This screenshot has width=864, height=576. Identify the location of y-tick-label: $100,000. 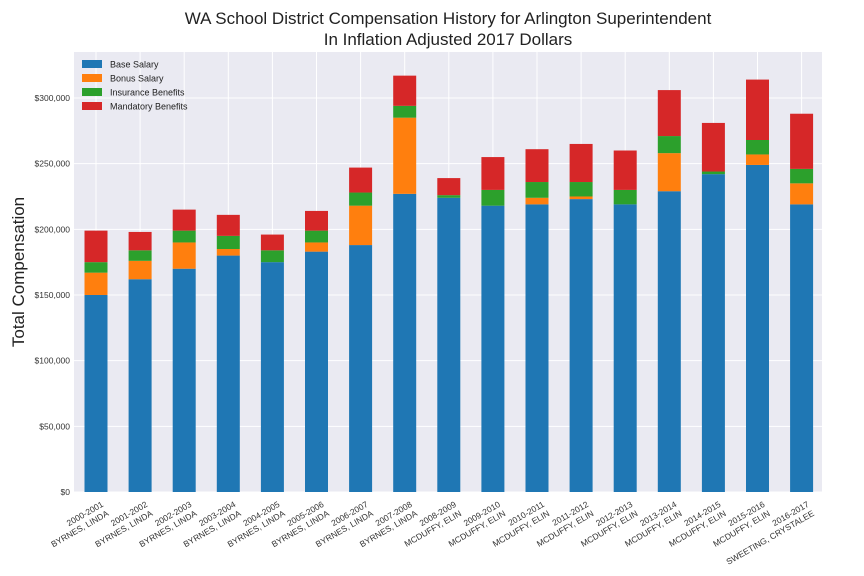
(53, 361).